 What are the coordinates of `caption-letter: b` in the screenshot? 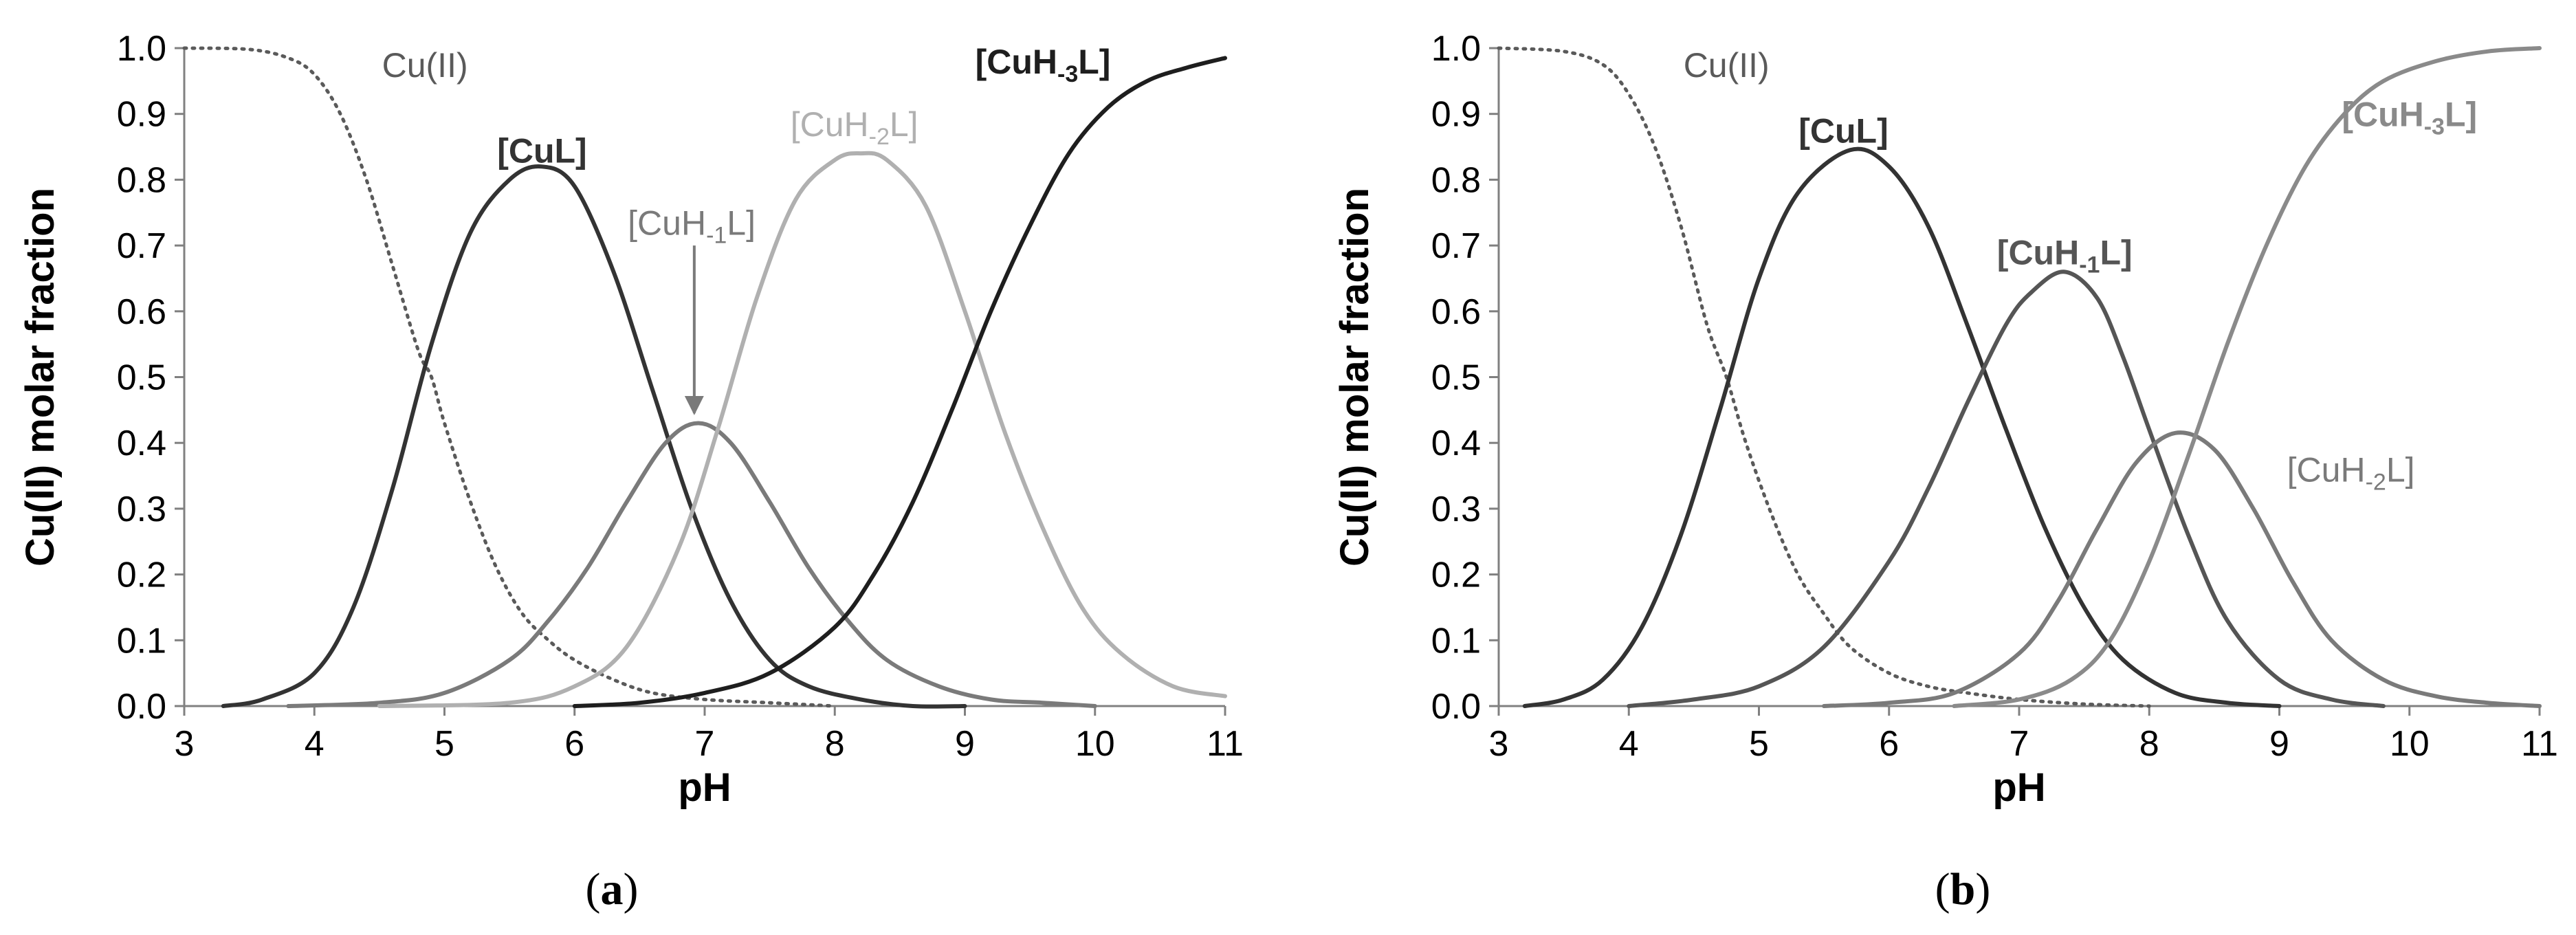 It's located at (1963, 889).